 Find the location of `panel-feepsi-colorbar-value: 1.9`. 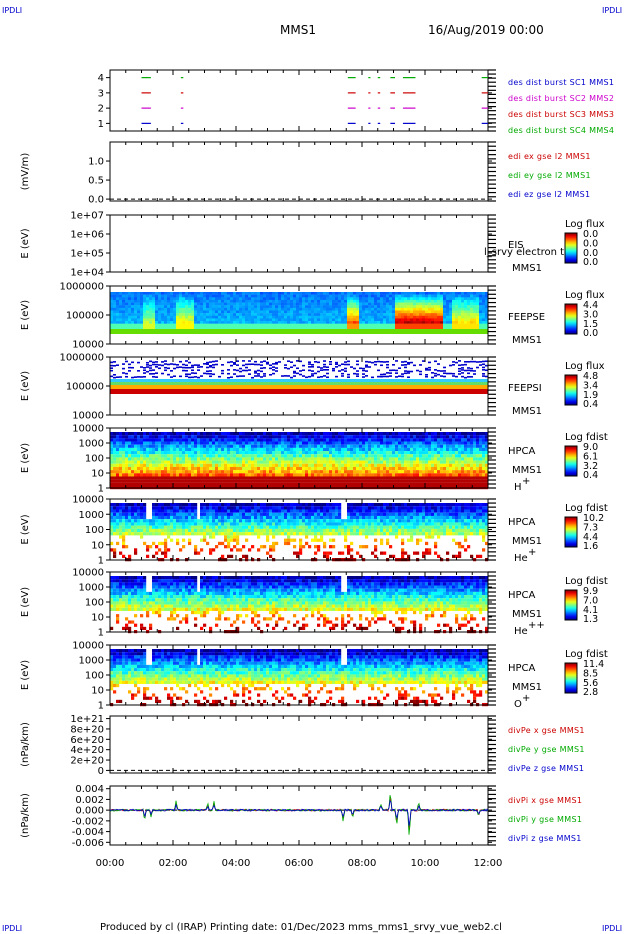

panel-feepsi-colorbar-value: 1.9 is located at coordinates (590, 395).